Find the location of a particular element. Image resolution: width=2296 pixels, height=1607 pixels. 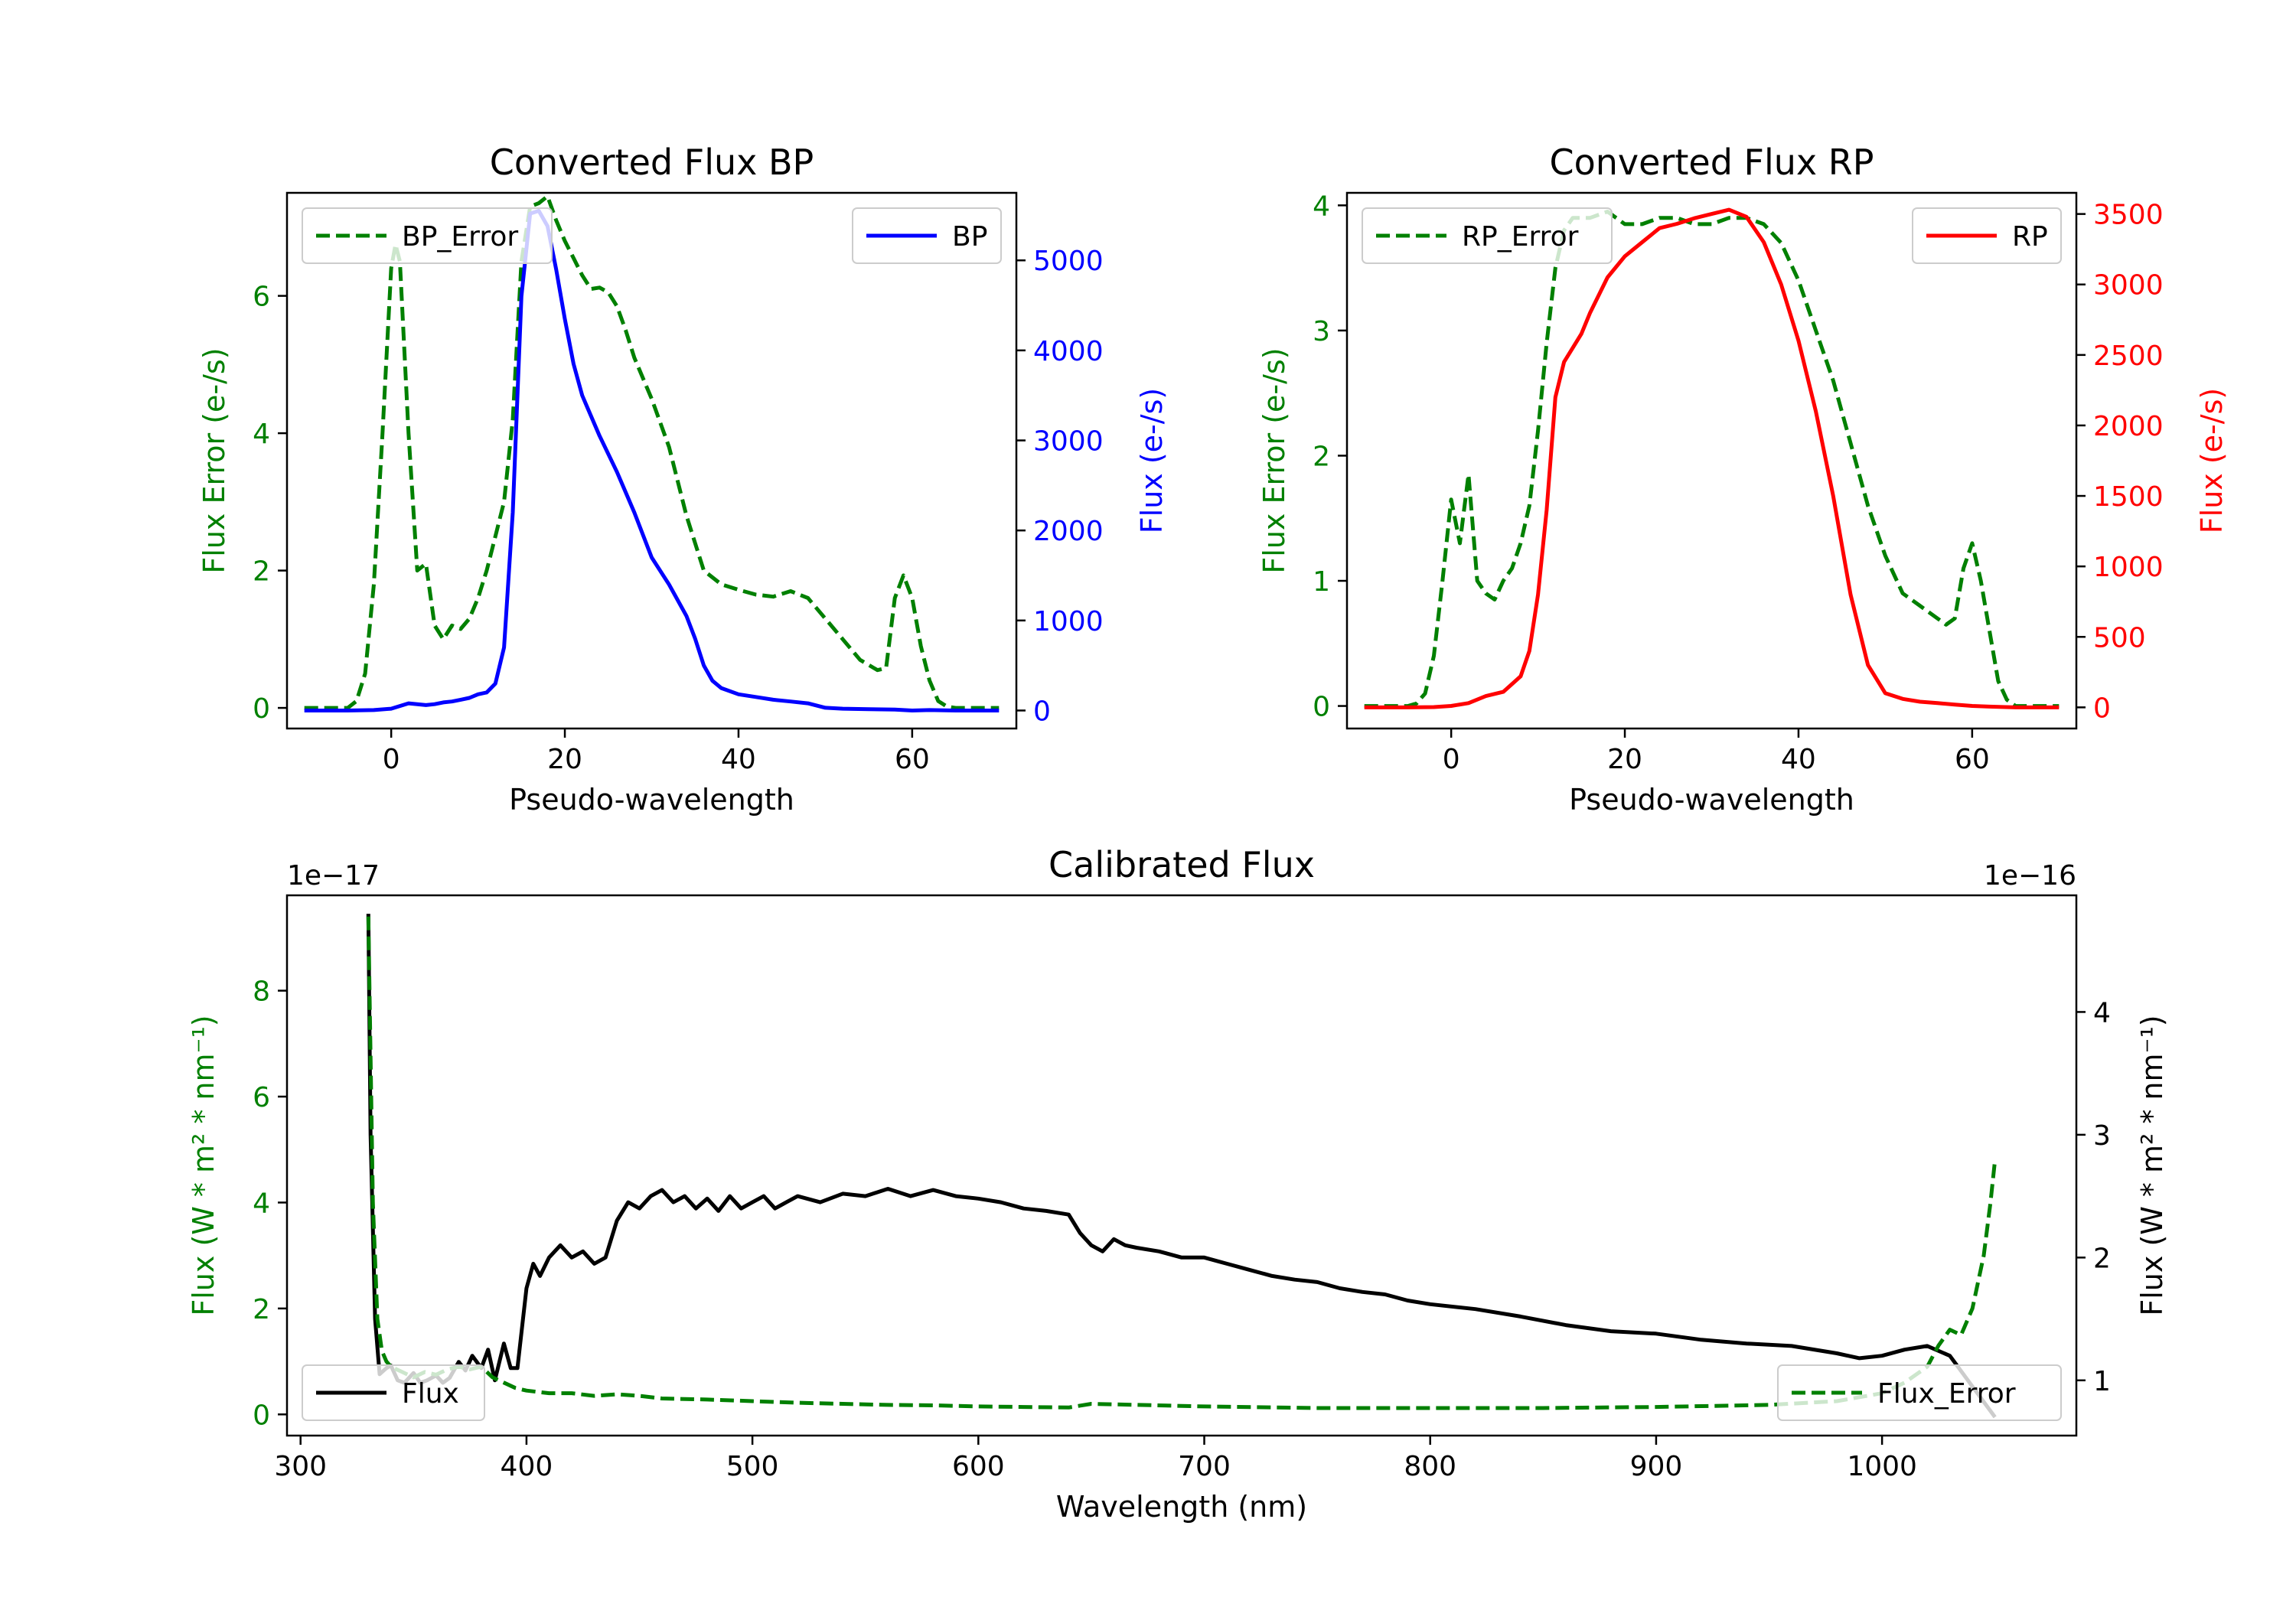

legend-rp-error: RP_Error is located at coordinates (1487, 235).